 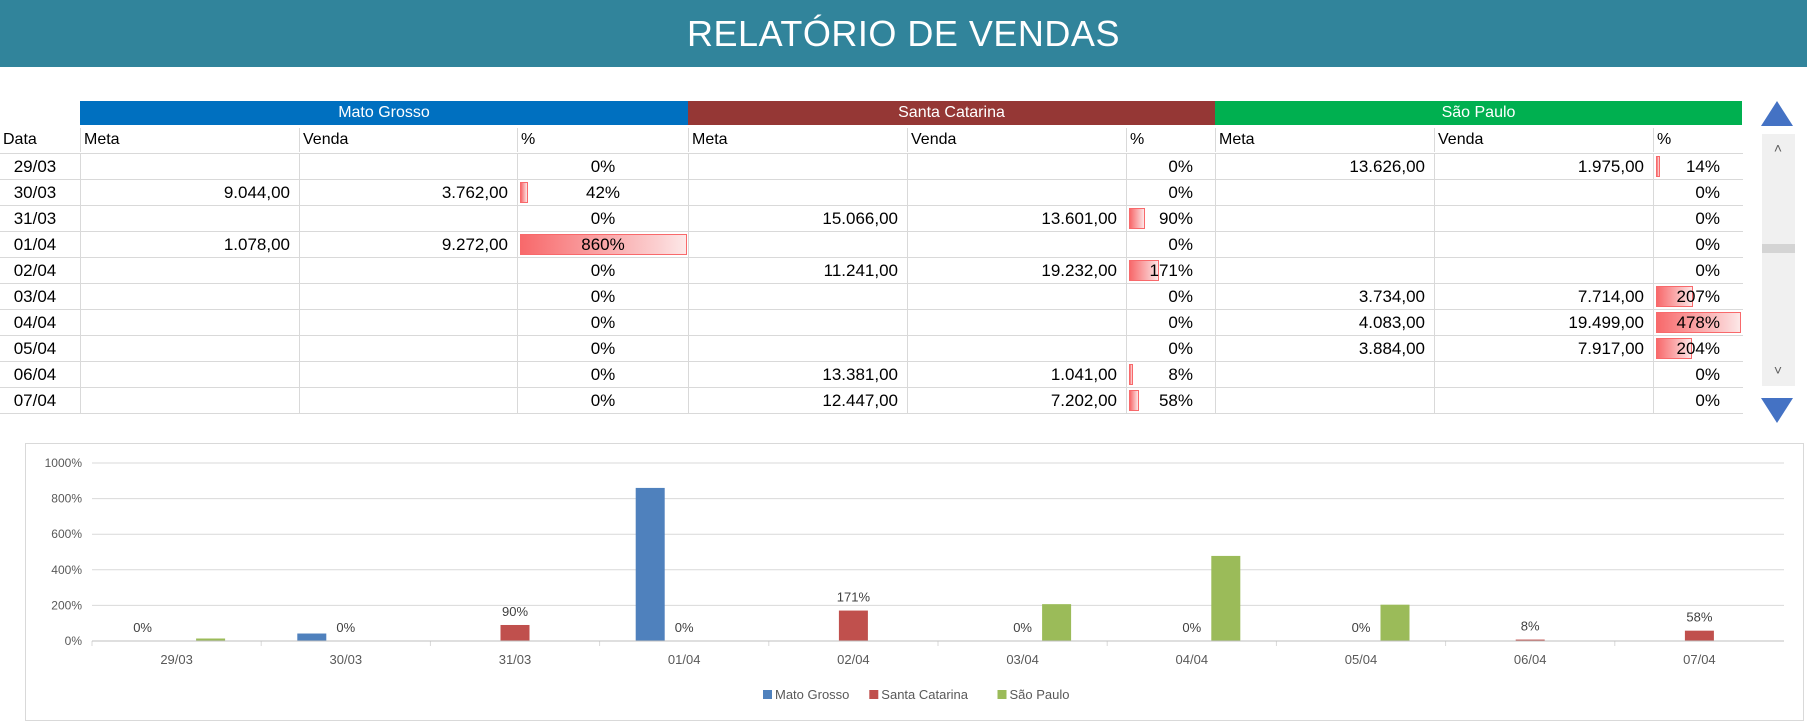 I want to click on date-cell: 01/04, so click(x=35, y=244).